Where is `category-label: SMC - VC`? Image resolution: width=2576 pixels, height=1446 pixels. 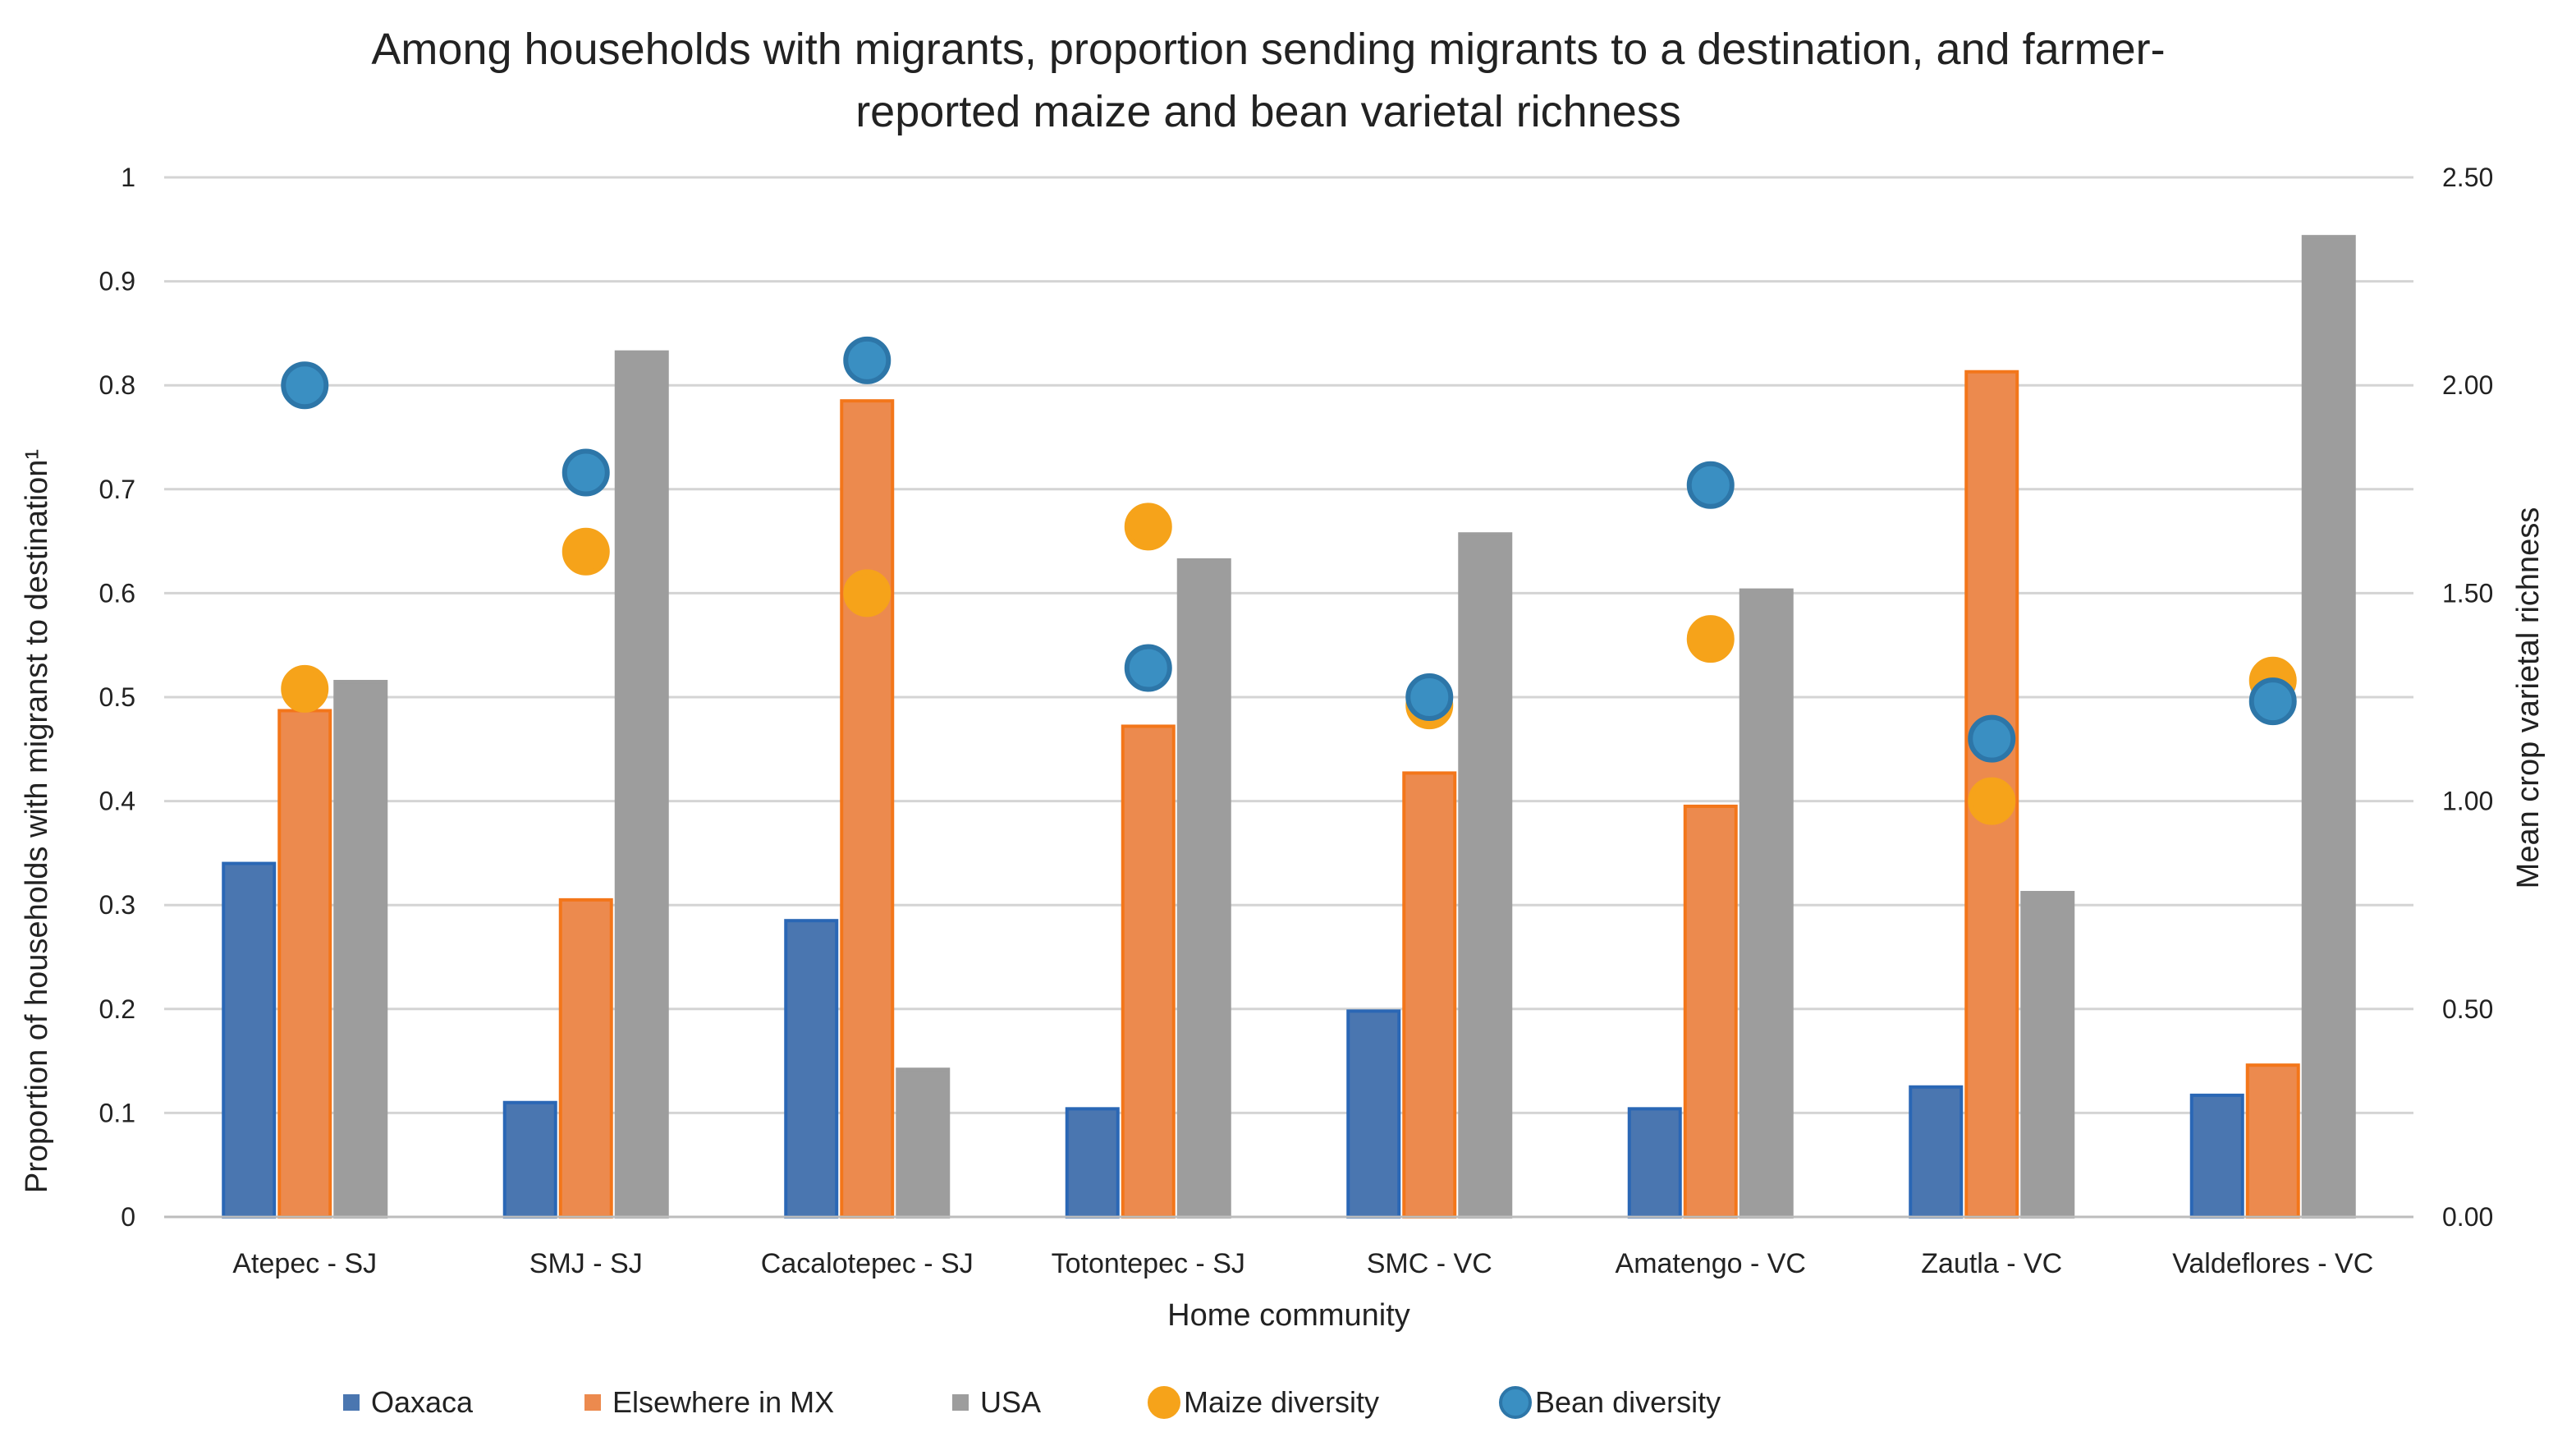
category-label: SMC - VC is located at coordinates (1429, 1263).